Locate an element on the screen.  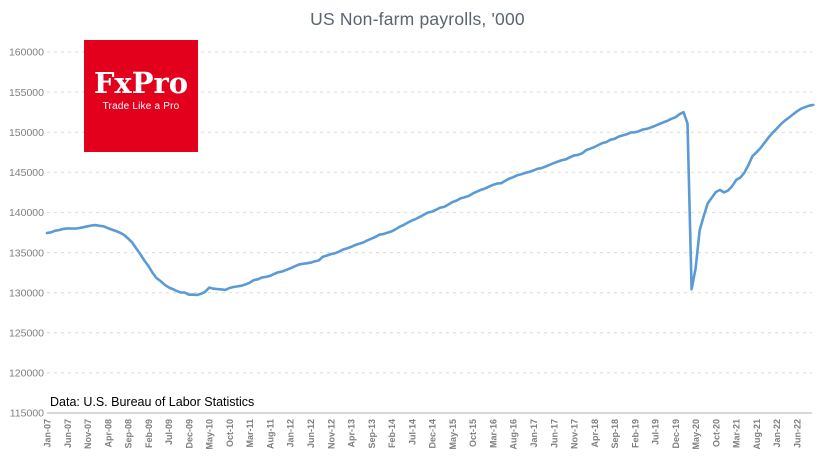
y-tick-label: 150000 is located at coordinates (26, 133).